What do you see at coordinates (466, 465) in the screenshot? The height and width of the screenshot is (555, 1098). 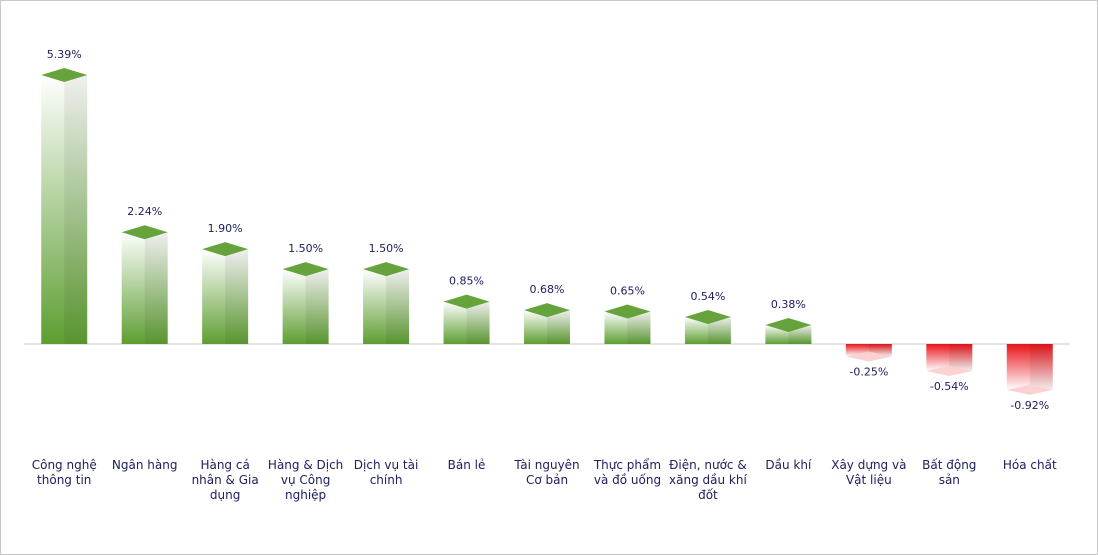 I see `x-tick-label: Bán lẻ` at bounding box center [466, 465].